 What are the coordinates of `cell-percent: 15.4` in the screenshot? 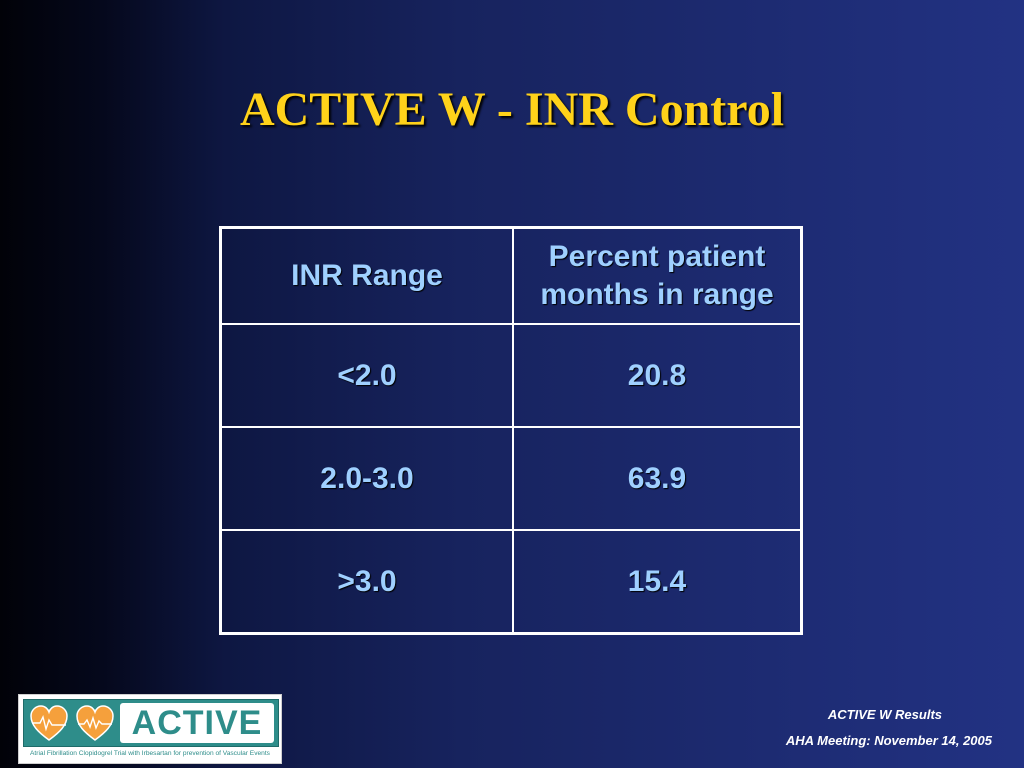 It's located at (657, 582).